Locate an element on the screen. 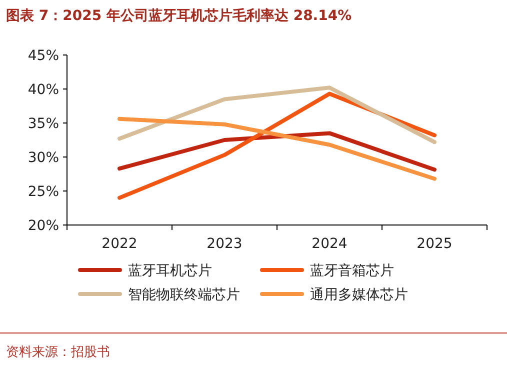 This screenshot has width=507, height=366. y-tick-label: 20% is located at coordinates (43, 226).